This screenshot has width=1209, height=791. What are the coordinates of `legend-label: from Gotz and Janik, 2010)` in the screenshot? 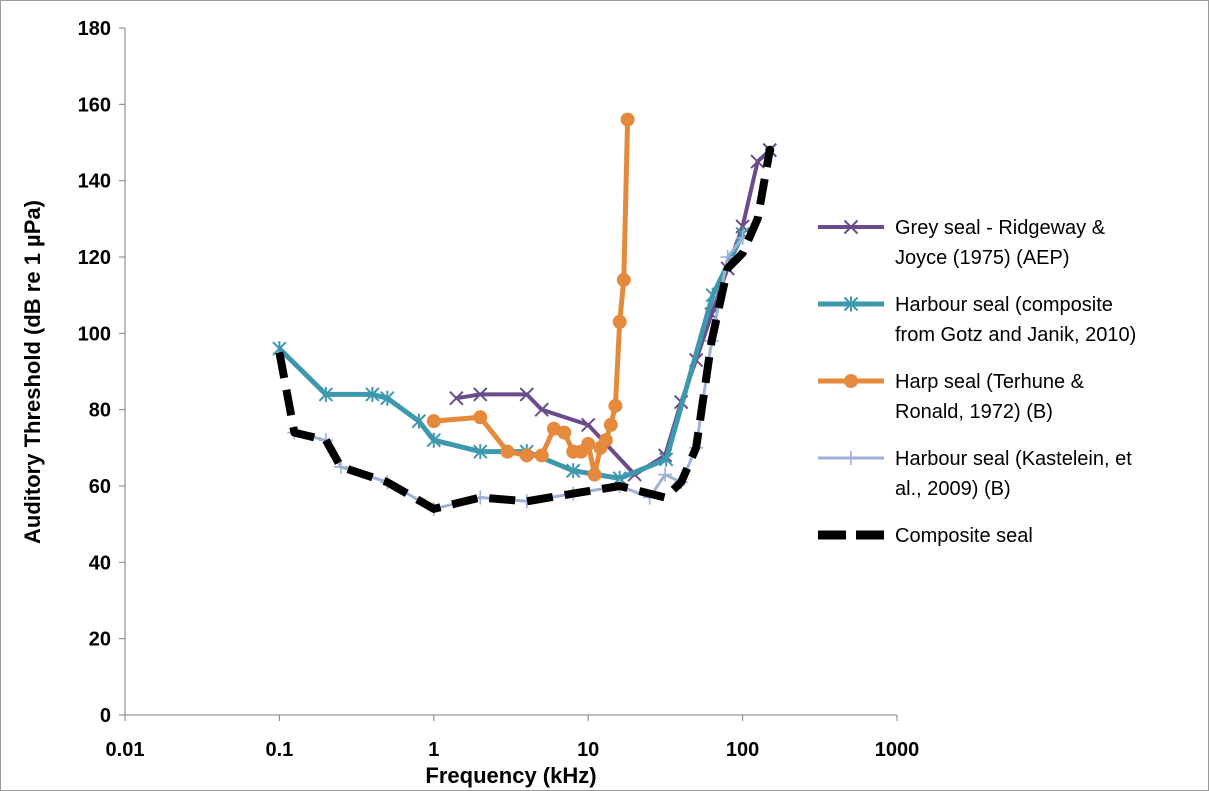 It's located at (1015, 335).